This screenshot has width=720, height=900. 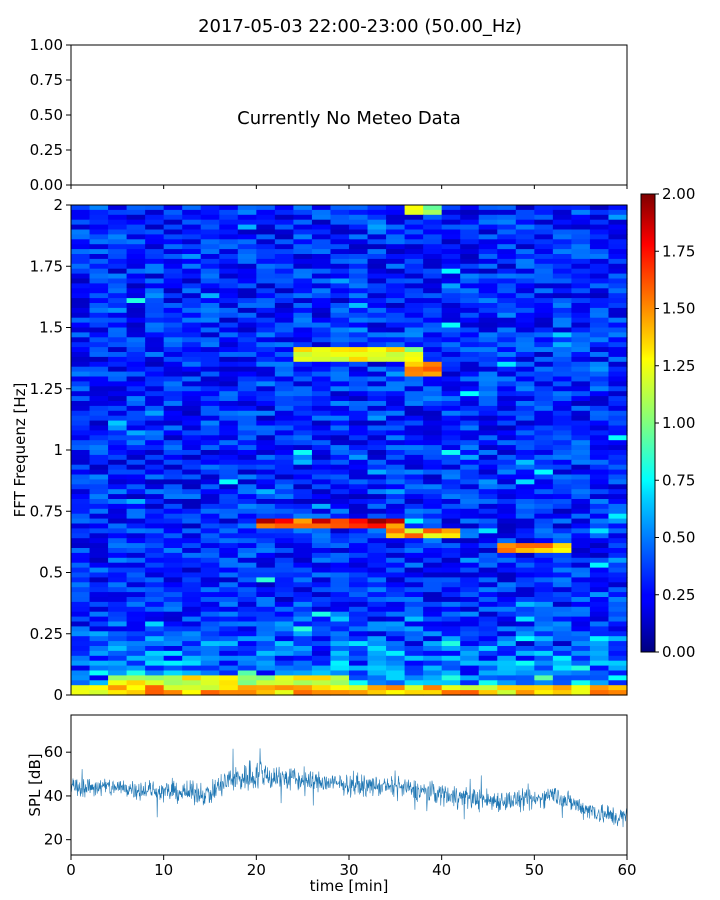 What do you see at coordinates (534, 870) in the screenshot?
I see `spl-x-tick-label: 50` at bounding box center [534, 870].